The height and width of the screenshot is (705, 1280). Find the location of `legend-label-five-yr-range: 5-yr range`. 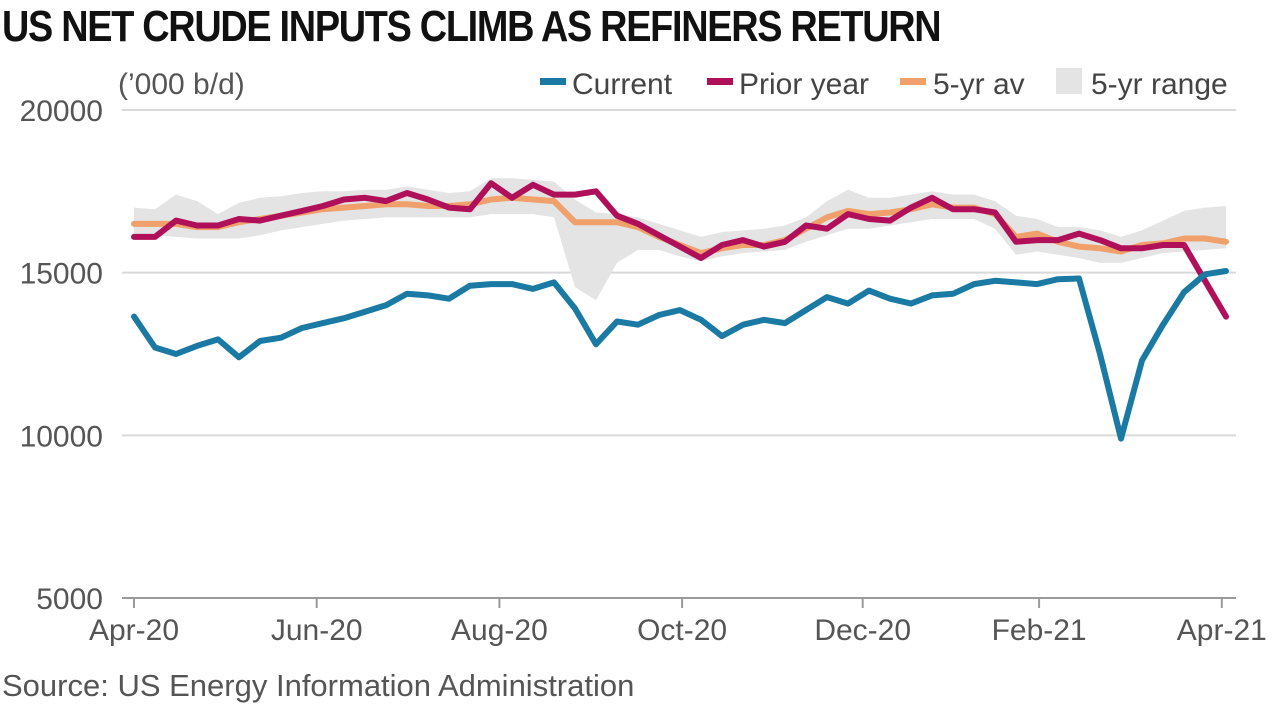

legend-label-five-yr-range: 5-yr range is located at coordinates (1159, 84).